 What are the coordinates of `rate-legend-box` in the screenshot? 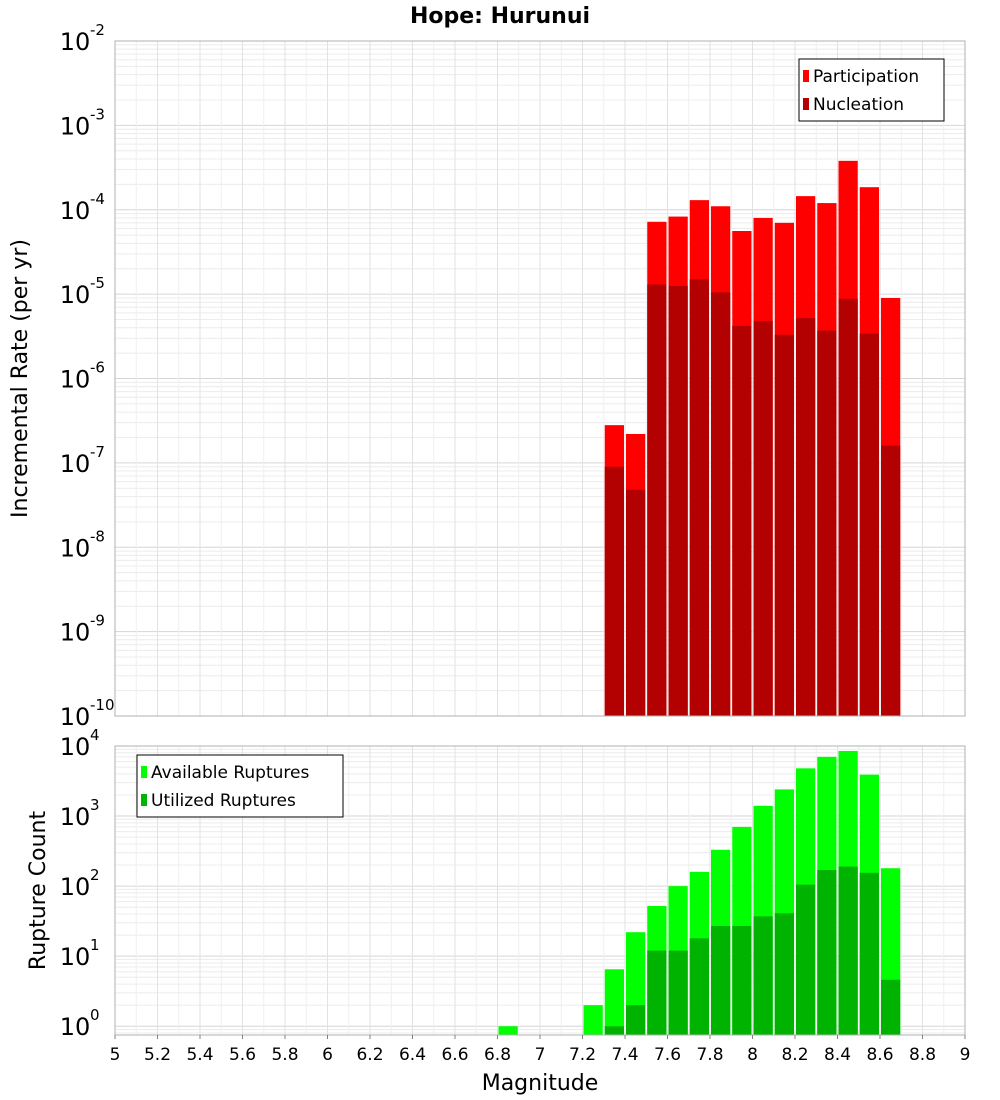 It's located at (871, 90).